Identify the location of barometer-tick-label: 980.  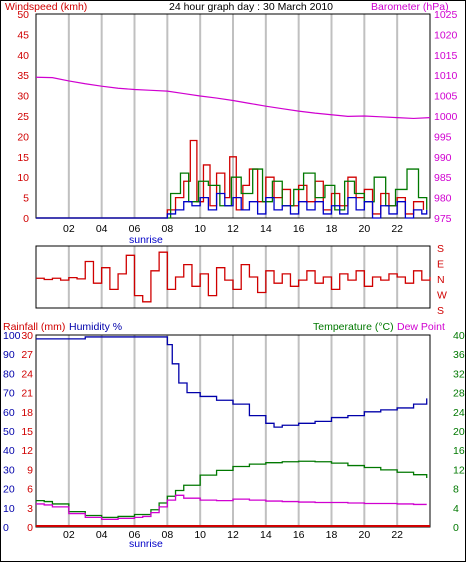
(443, 199).